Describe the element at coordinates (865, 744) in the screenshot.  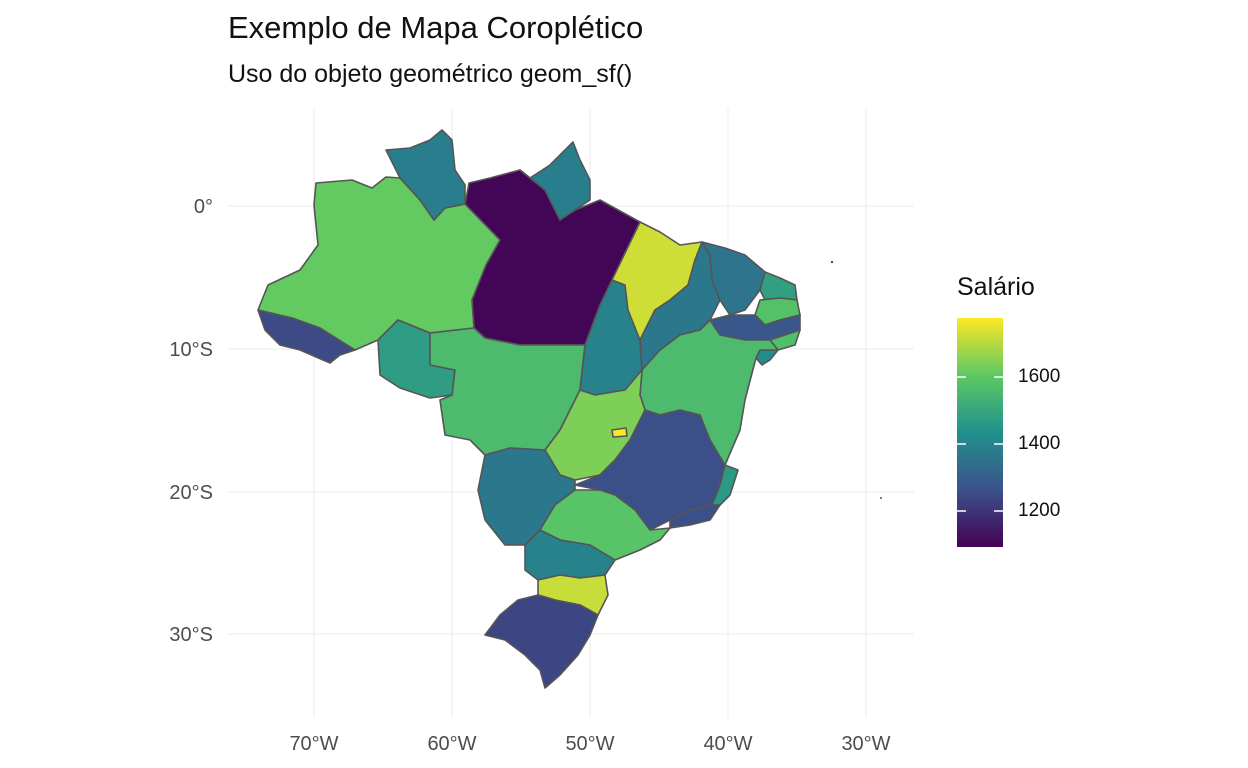
I see `x-tick-label: 30°W` at that location.